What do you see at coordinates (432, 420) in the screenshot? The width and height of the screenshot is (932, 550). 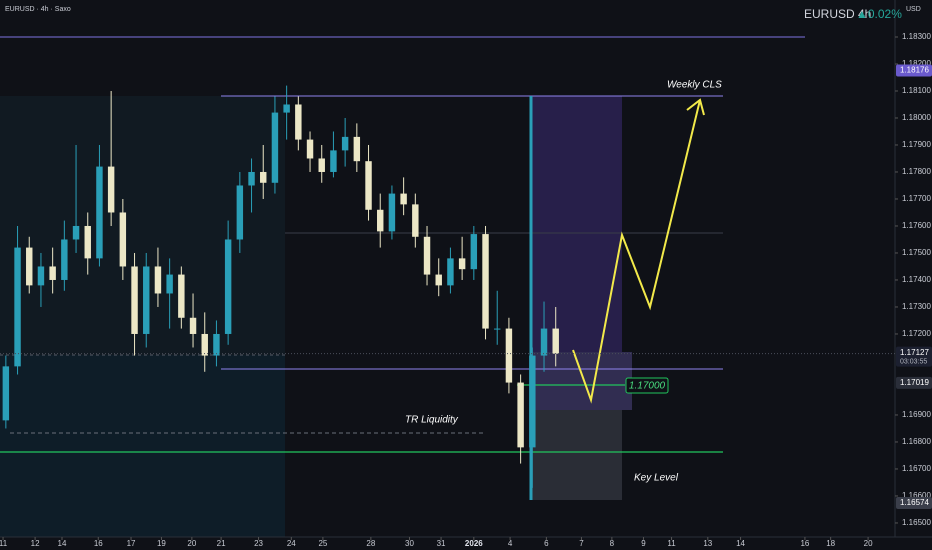 I see `annotation: TR Liquidity` at bounding box center [432, 420].